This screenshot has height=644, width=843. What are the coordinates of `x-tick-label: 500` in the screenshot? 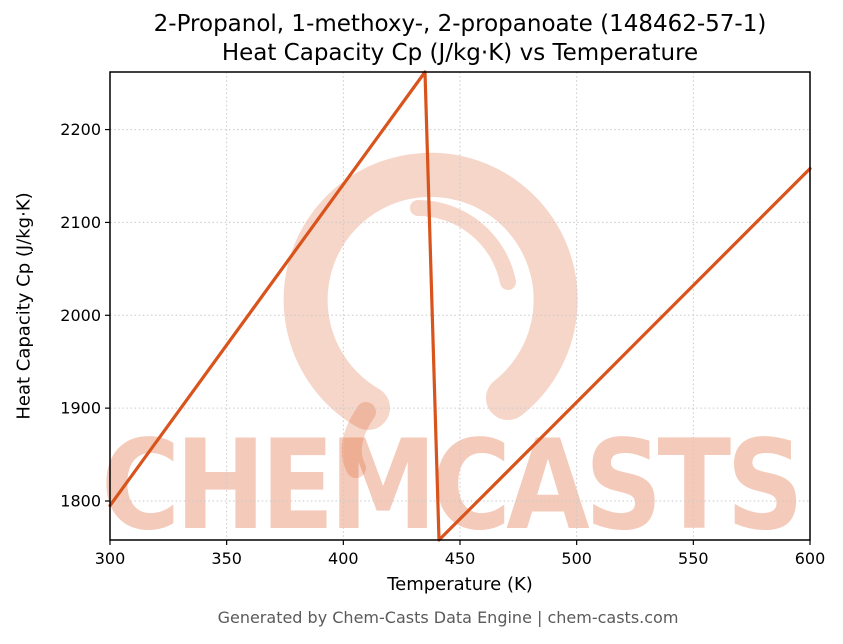 It's located at (576, 558).